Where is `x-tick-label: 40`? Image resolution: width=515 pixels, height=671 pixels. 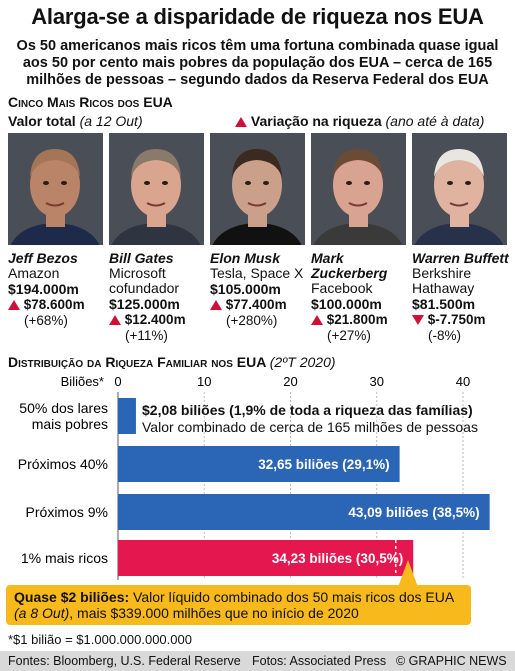 x-tick-label: 40 is located at coordinates (463, 381).